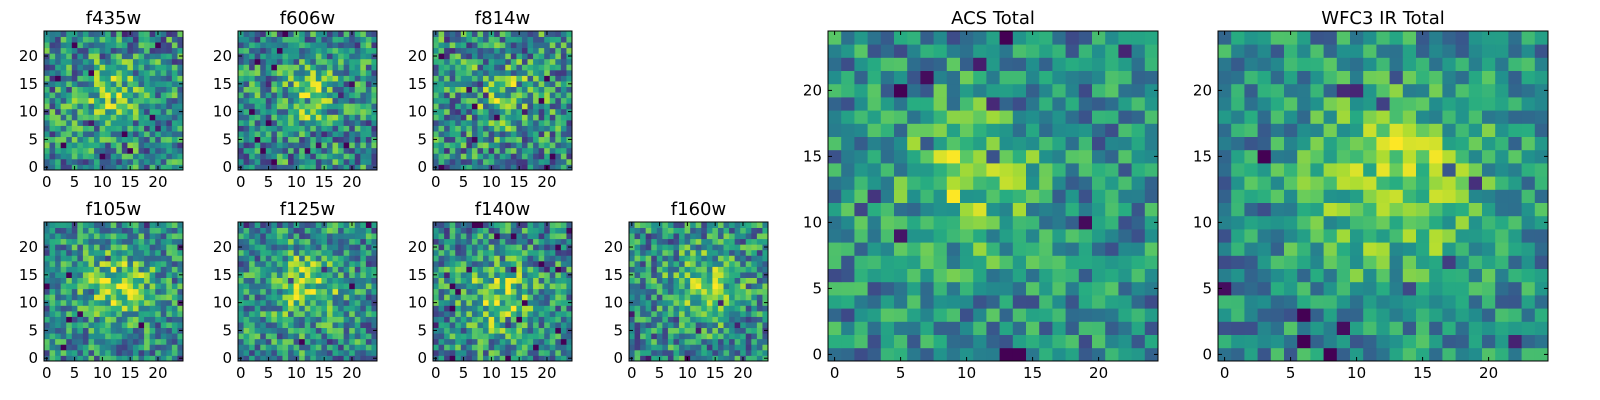 The width and height of the screenshot is (1600, 400). What do you see at coordinates (28, 275) in the screenshot?
I see `y-tick-label: 15` at bounding box center [28, 275].